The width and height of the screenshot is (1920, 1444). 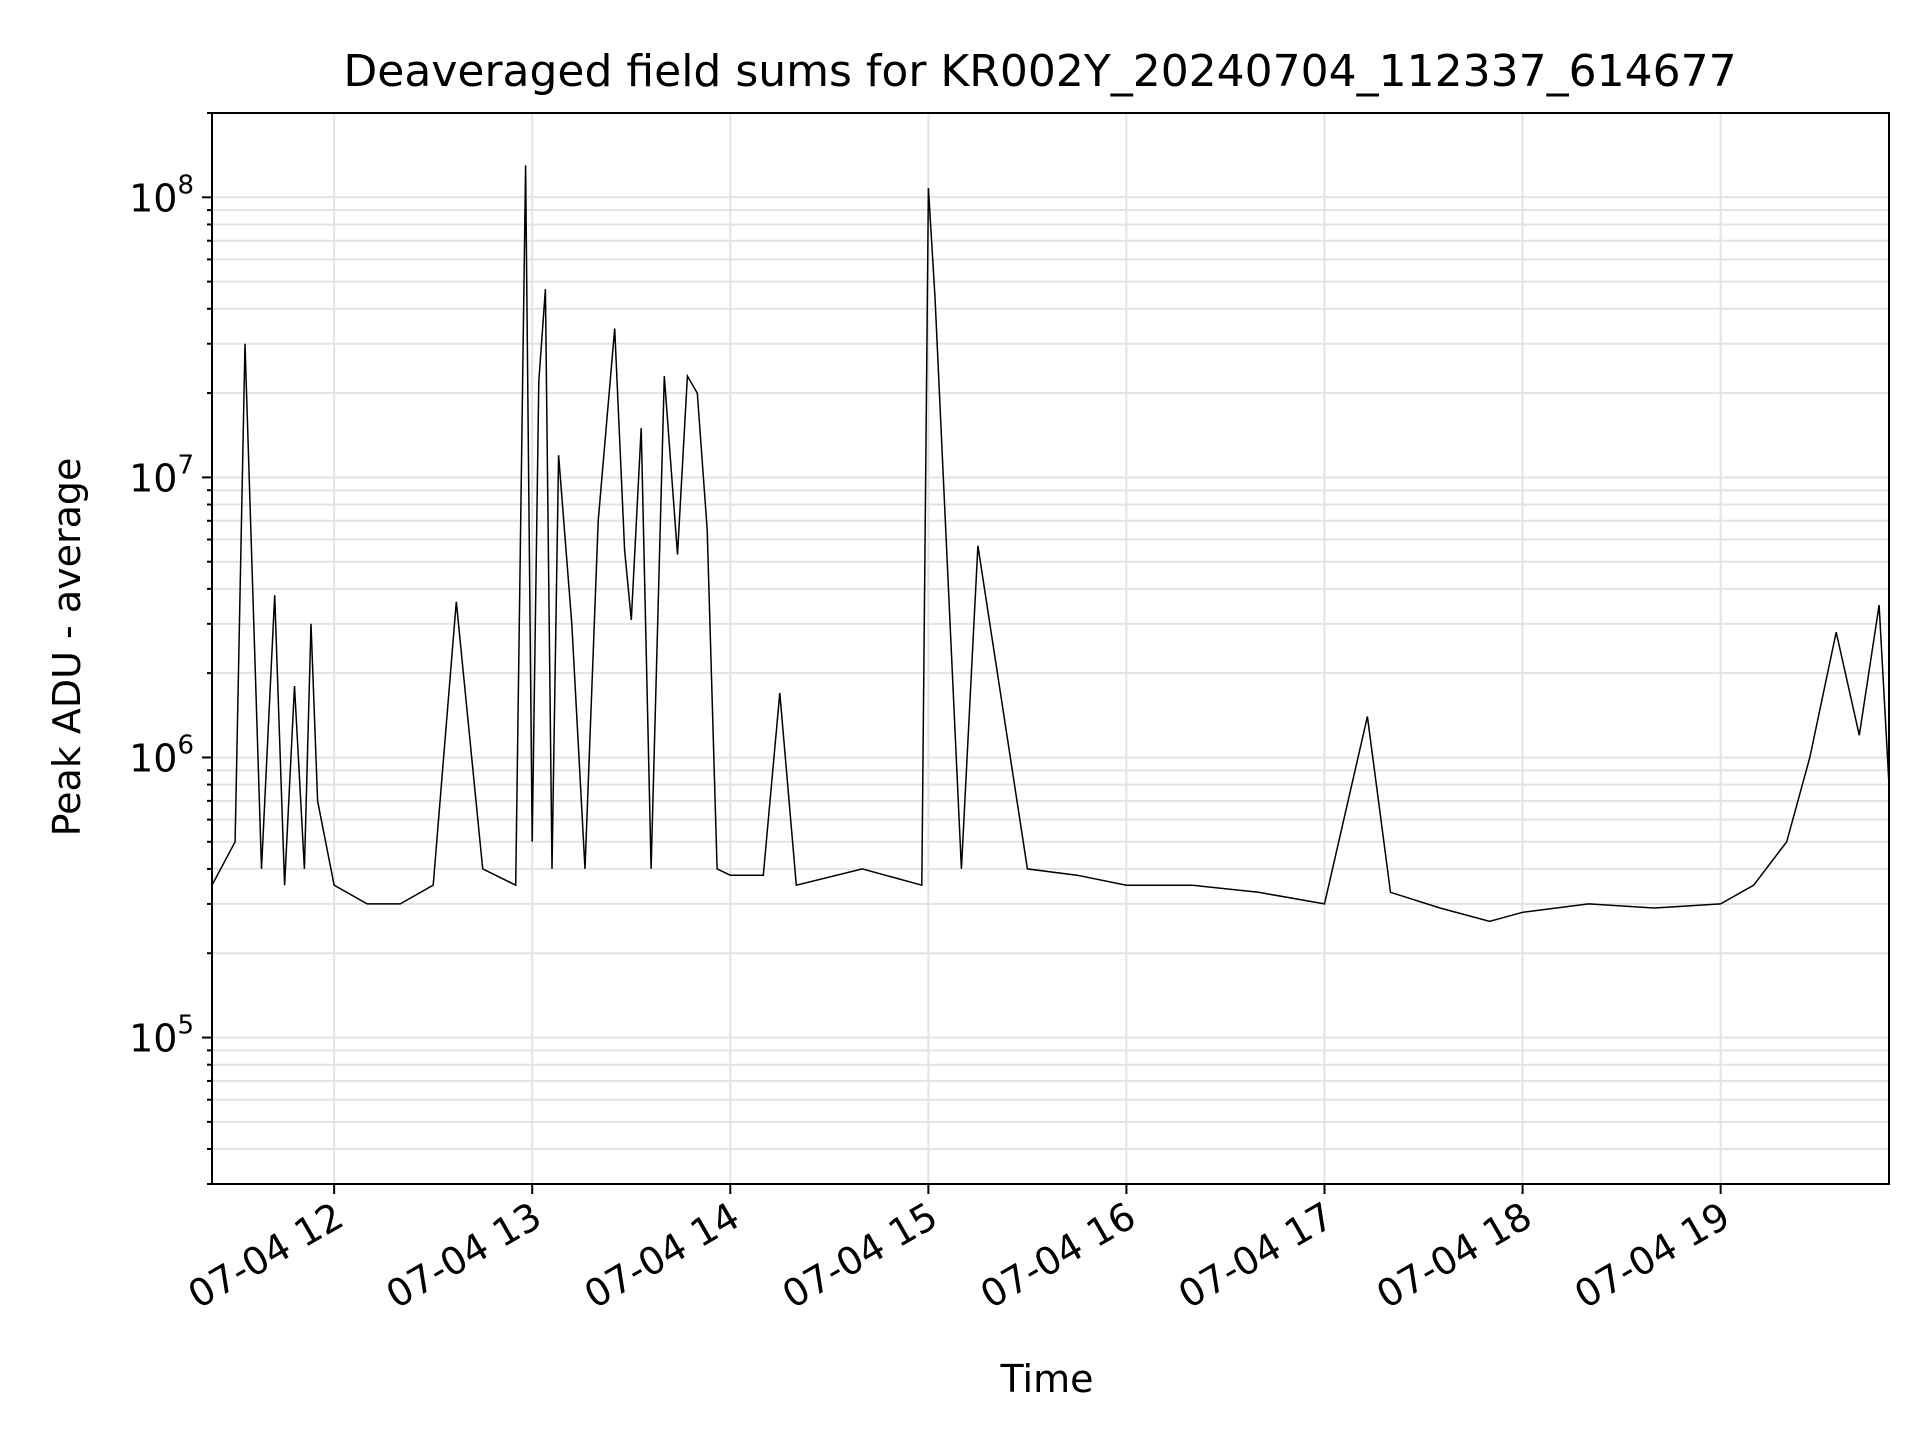 I want to click on y-tick-exponent: 5, so click(x=185, y=1026).